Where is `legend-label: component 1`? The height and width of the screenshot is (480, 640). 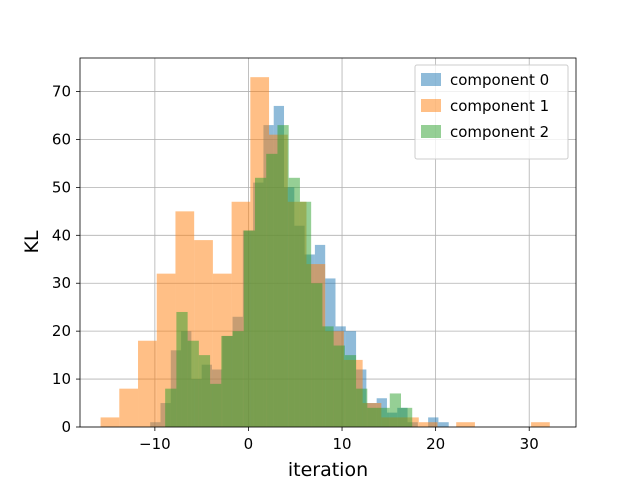 legend-label: component 1 is located at coordinates (499, 106).